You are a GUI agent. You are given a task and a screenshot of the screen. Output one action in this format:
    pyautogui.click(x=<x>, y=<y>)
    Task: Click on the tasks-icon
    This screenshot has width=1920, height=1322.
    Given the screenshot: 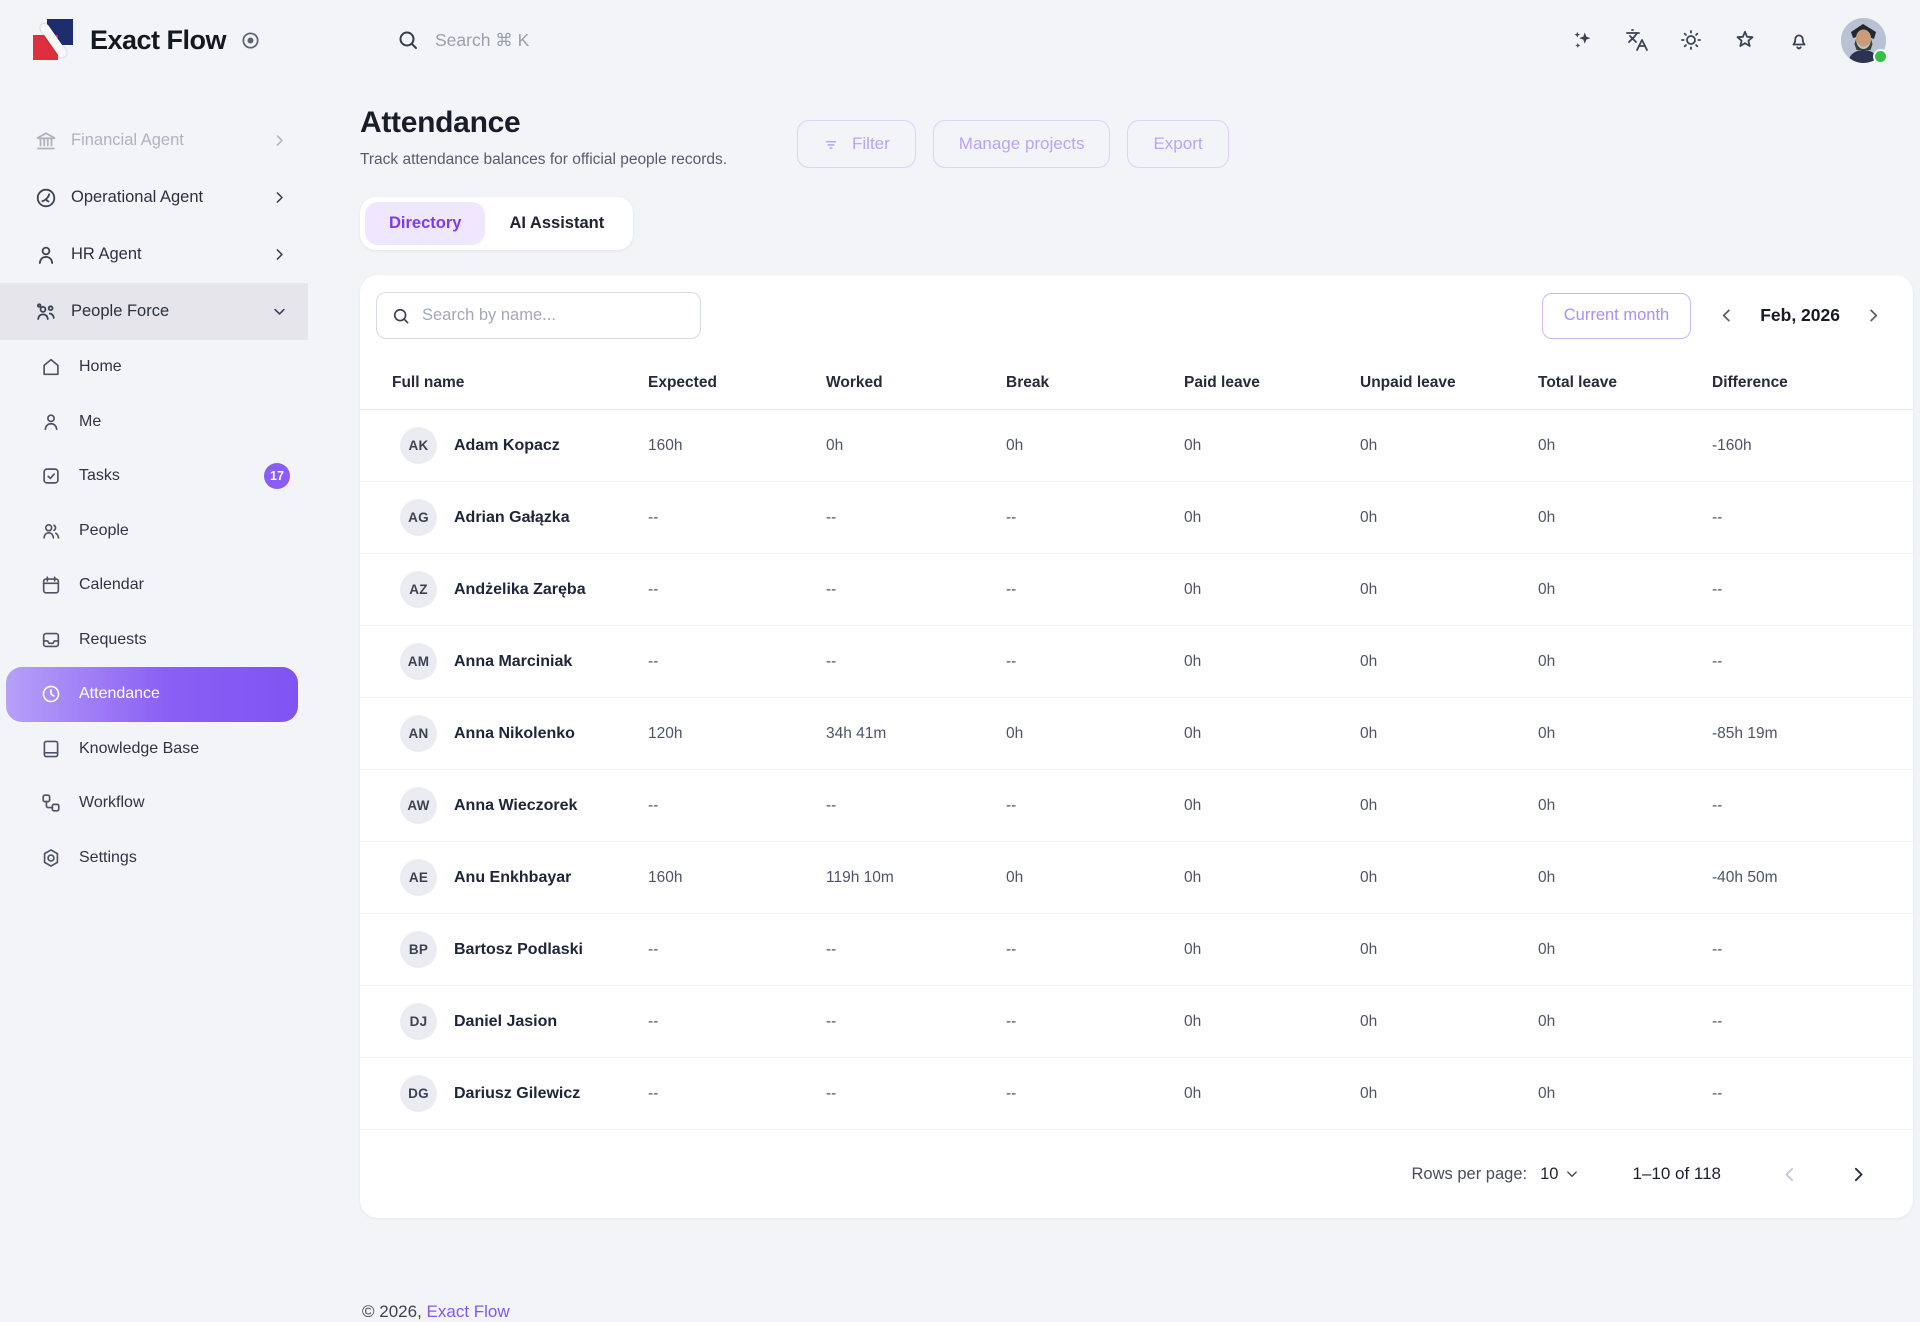 What is the action you would take?
    pyautogui.click(x=51, y=476)
    